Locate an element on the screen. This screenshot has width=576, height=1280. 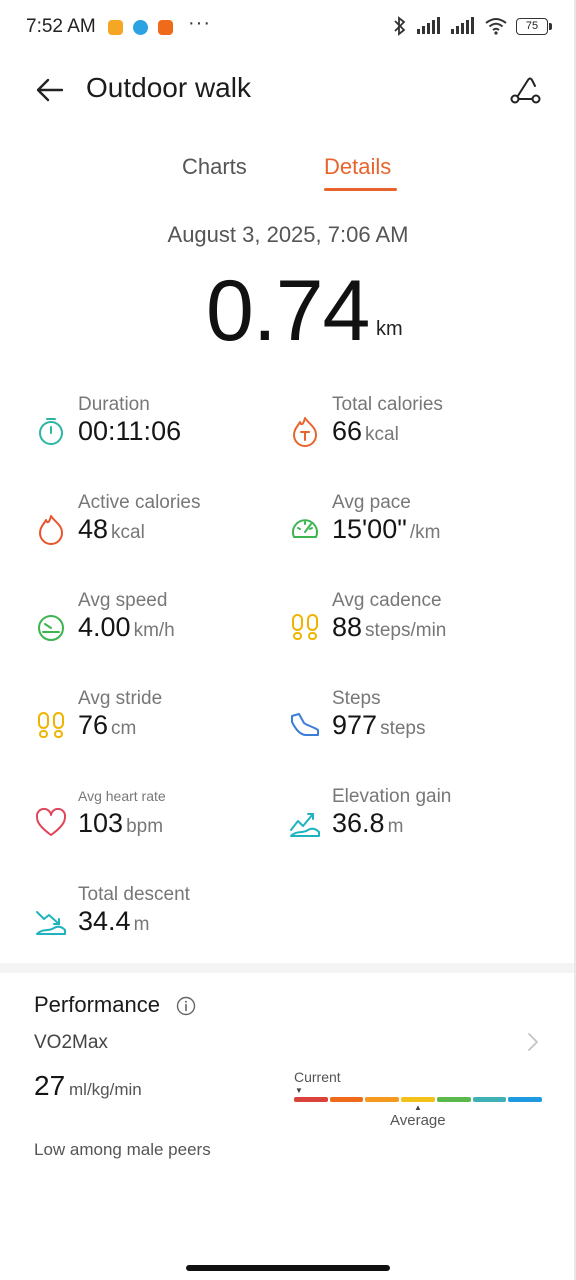
distance-value: 0.74 is located at coordinates (288, 311).